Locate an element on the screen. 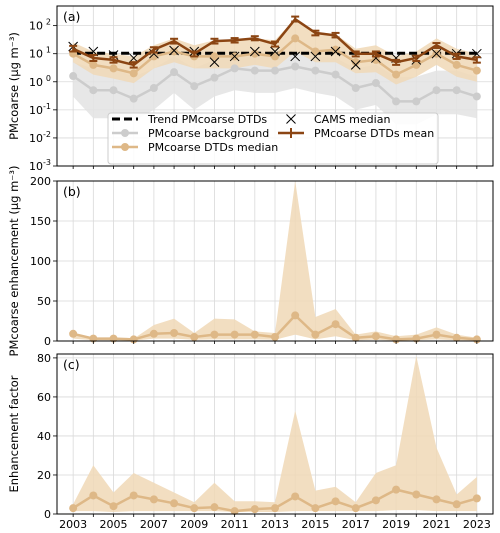 The width and height of the screenshot is (500, 533). panel-label: (b) is located at coordinates (72, 191).